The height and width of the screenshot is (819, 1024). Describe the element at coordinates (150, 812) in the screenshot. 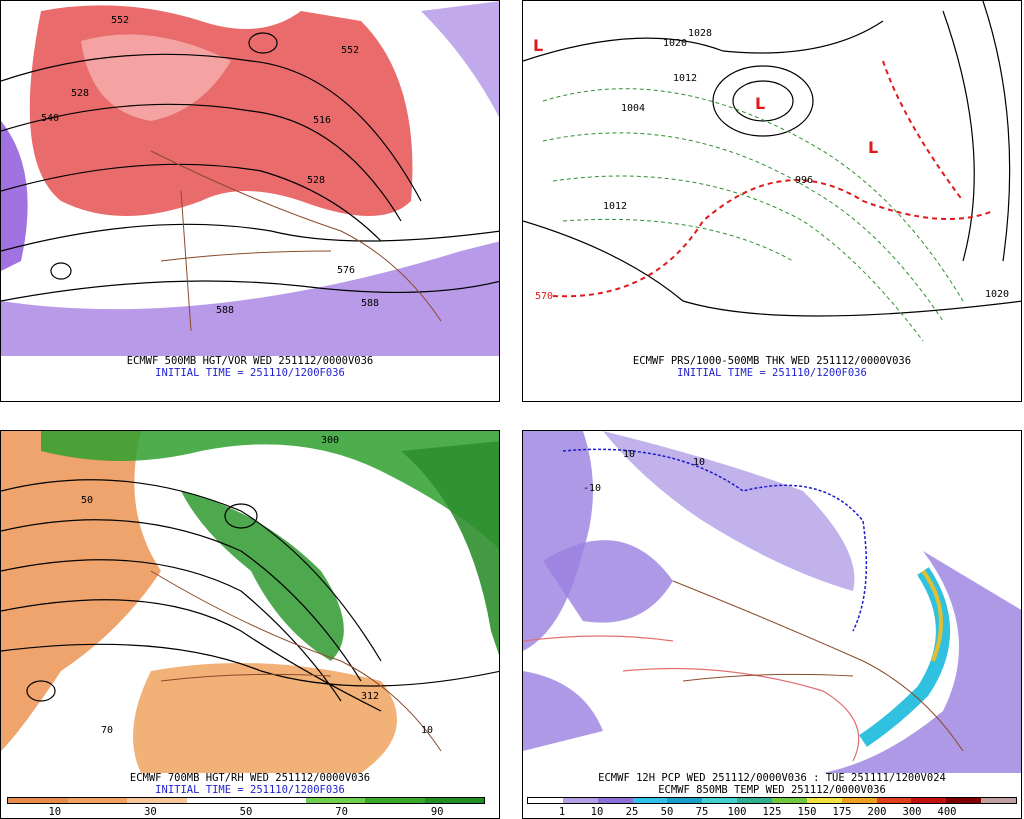

I see `legend-tick-label: 30` at that location.